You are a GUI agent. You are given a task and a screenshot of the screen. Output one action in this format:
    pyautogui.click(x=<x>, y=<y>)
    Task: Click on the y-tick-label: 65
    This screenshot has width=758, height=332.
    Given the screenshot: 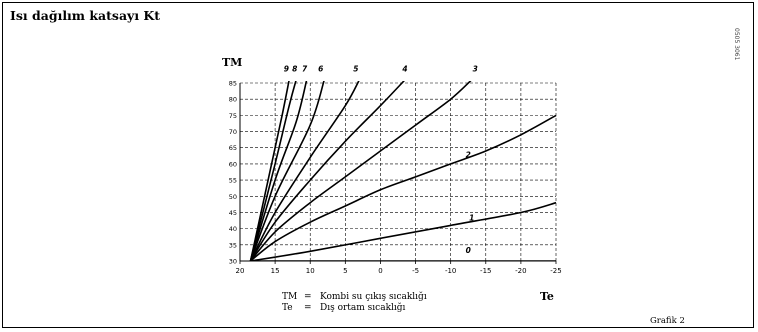 What is the action you would take?
    pyautogui.click(x=233, y=148)
    